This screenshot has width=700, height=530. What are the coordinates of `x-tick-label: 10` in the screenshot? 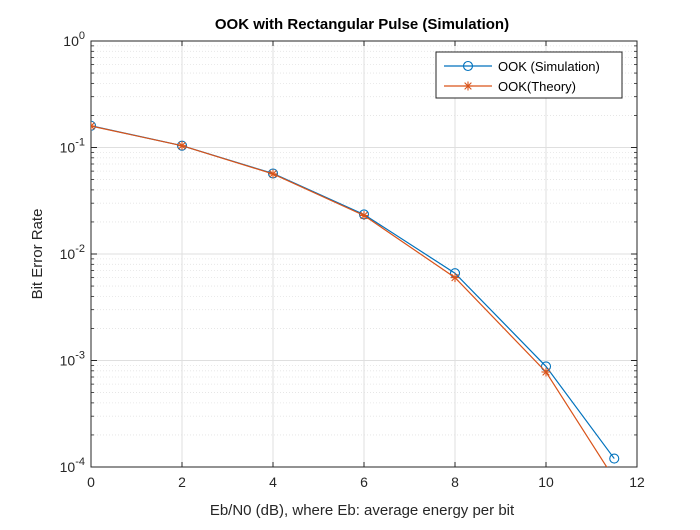 It's located at (546, 482).